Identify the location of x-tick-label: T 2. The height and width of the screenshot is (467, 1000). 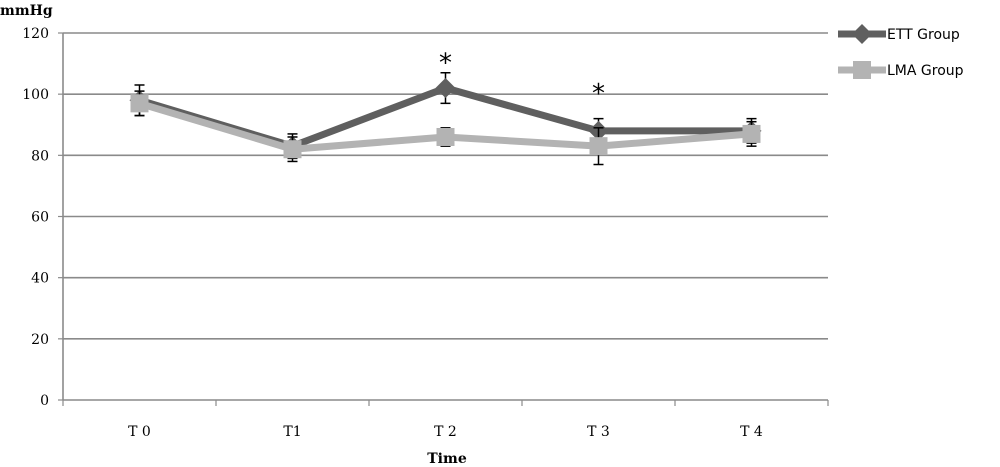
(445, 432).